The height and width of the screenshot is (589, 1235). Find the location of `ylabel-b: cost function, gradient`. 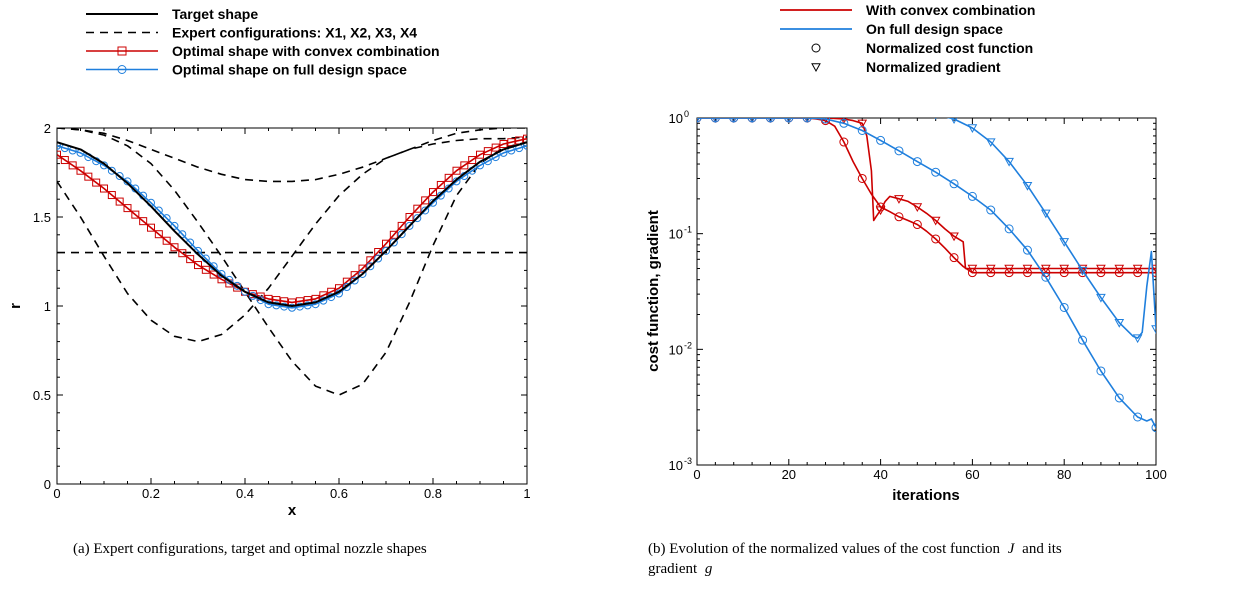

ylabel-b: cost function, gradient is located at coordinates (653, 291).